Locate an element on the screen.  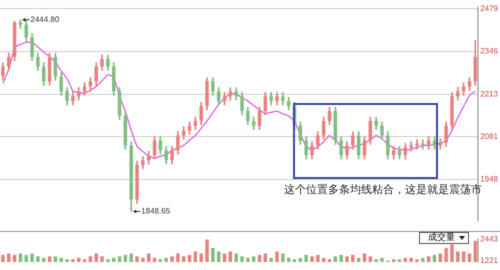
y-tick-label: 2213 is located at coordinates (489, 93).